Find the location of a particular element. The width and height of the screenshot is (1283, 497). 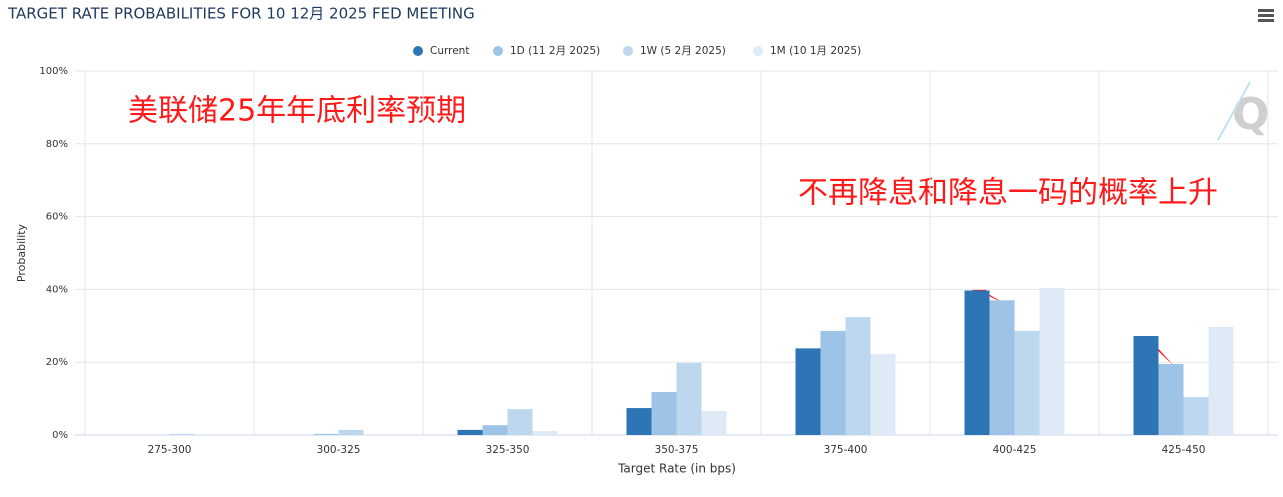

x-tick-label: 300-325 is located at coordinates (339, 450).